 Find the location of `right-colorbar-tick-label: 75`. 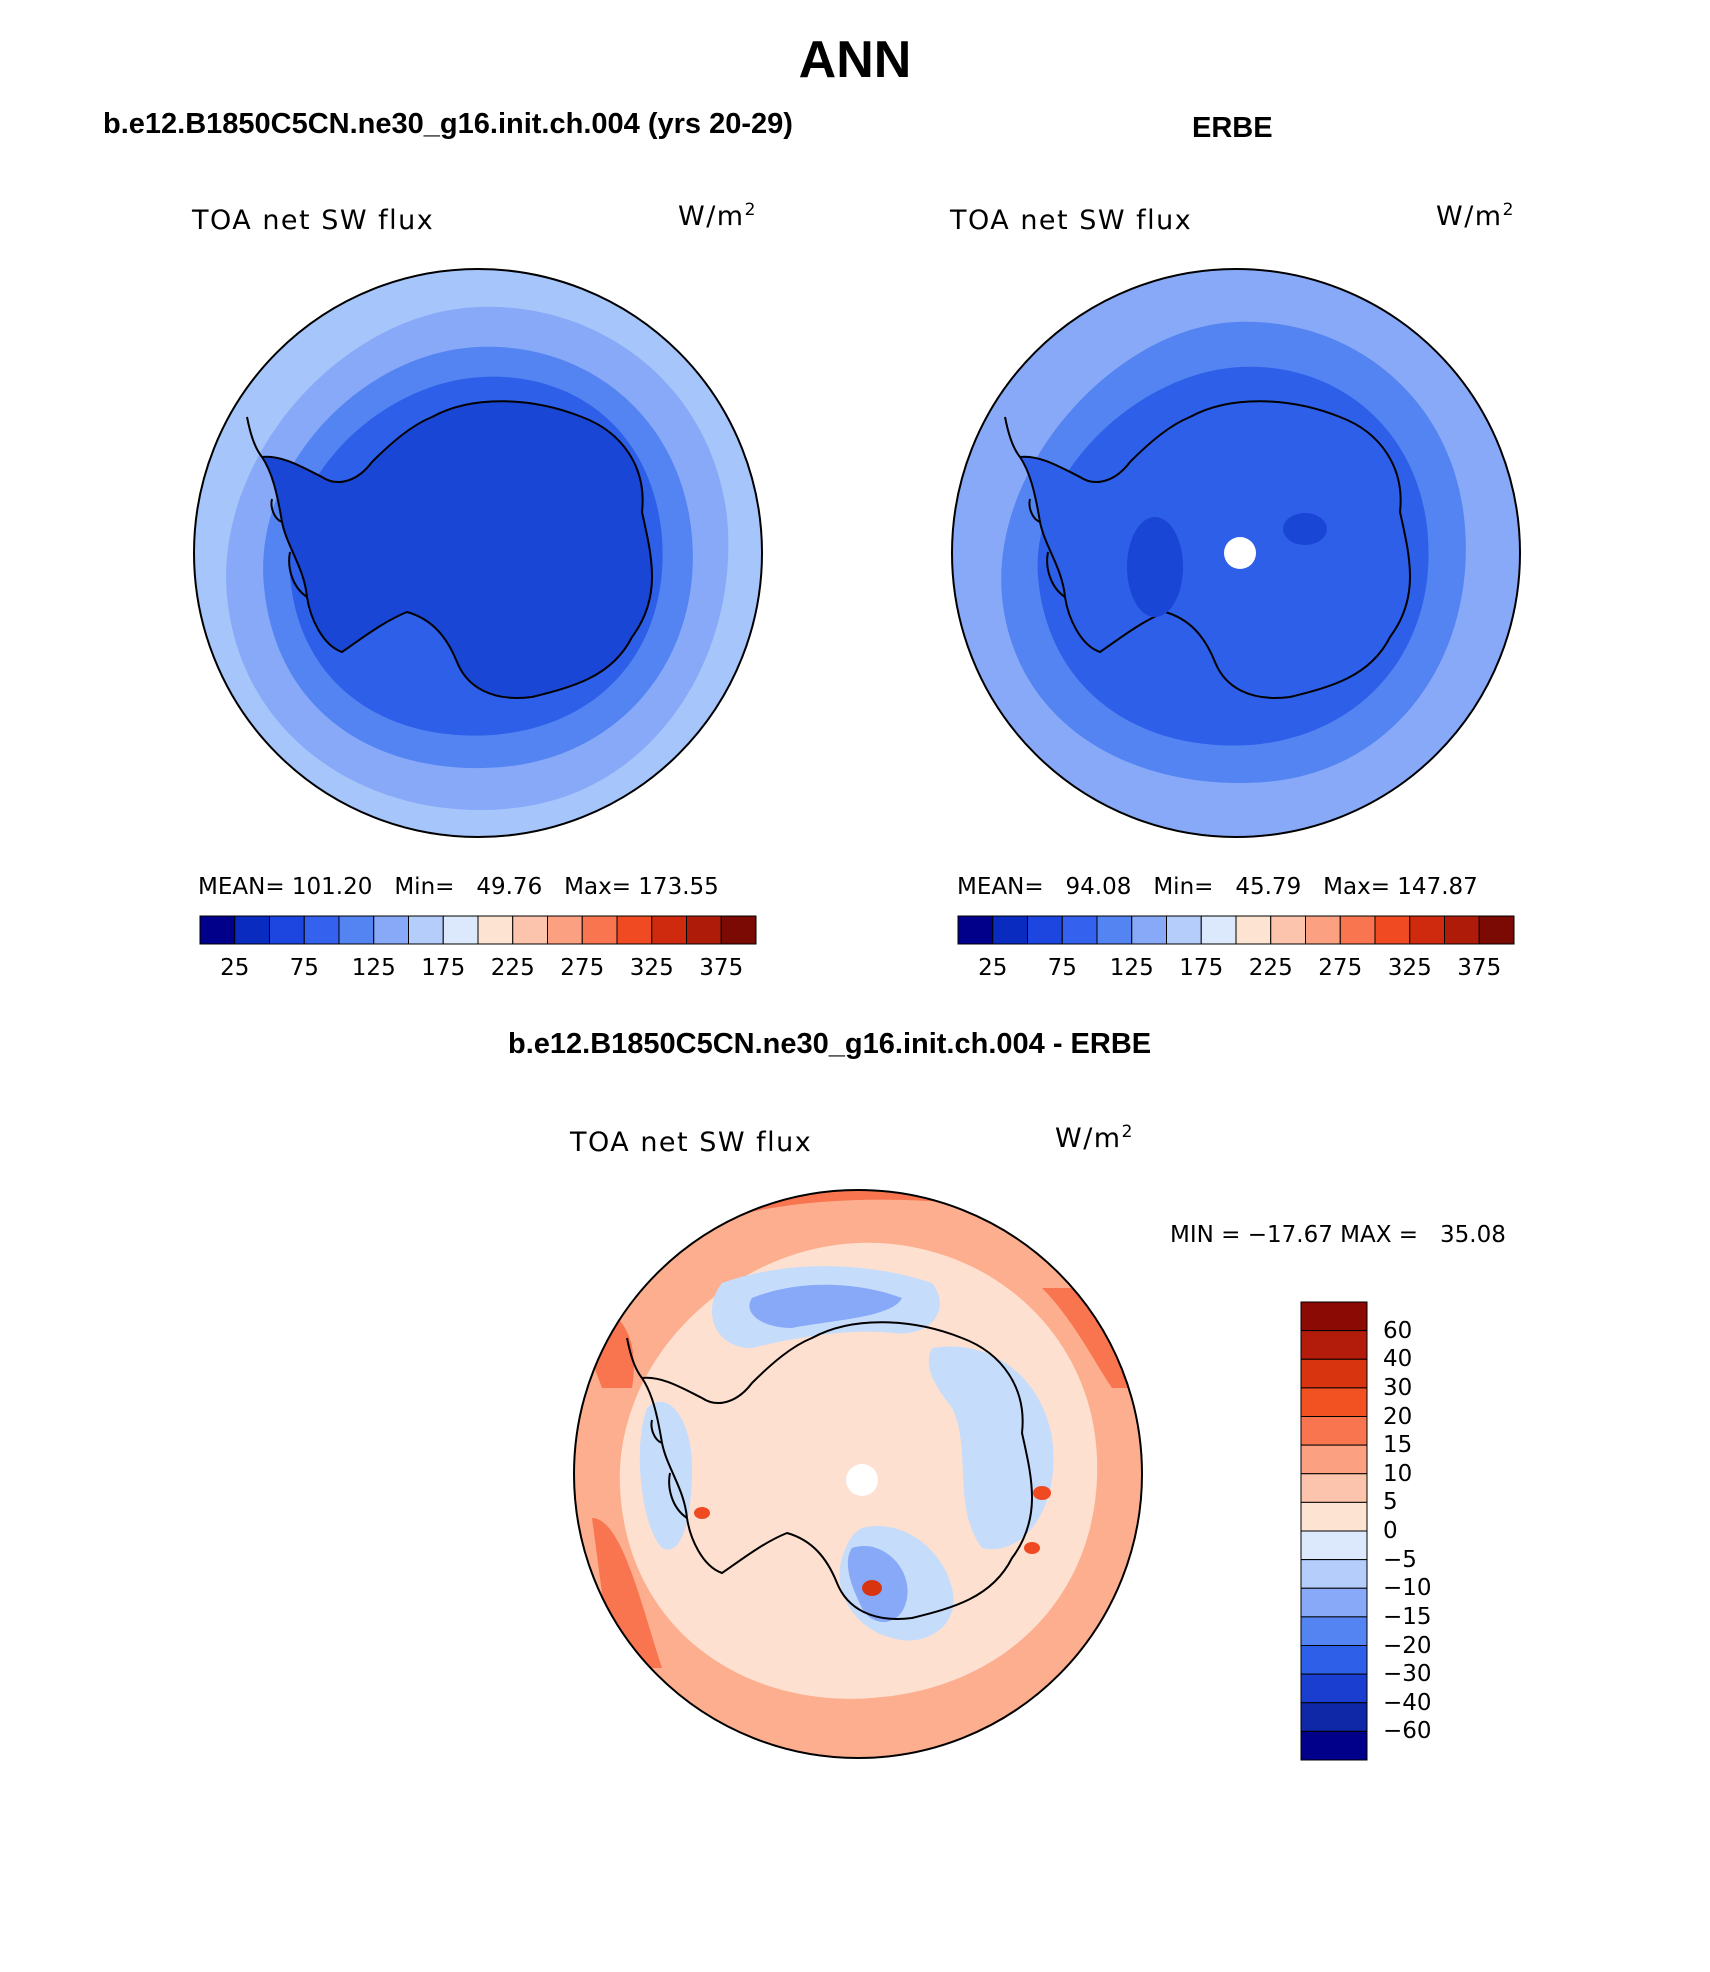

right-colorbar-tick-label: 75 is located at coordinates (1062, 968).